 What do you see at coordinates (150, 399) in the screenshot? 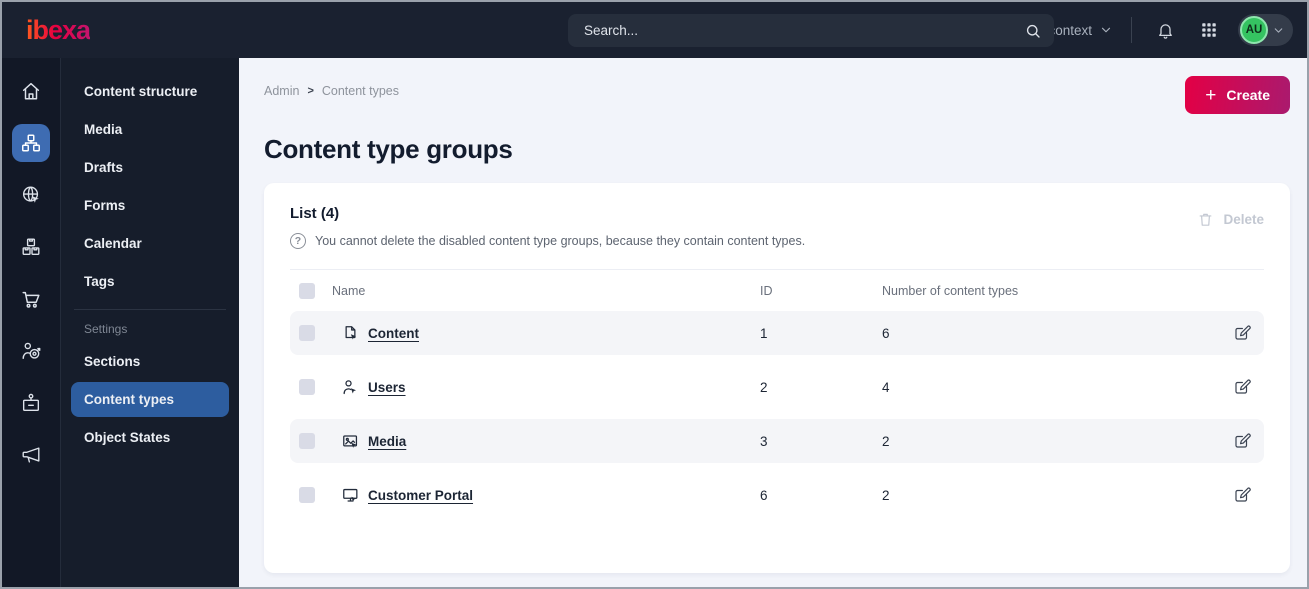
I see `sidebar-item-content-types: Content types` at bounding box center [150, 399].